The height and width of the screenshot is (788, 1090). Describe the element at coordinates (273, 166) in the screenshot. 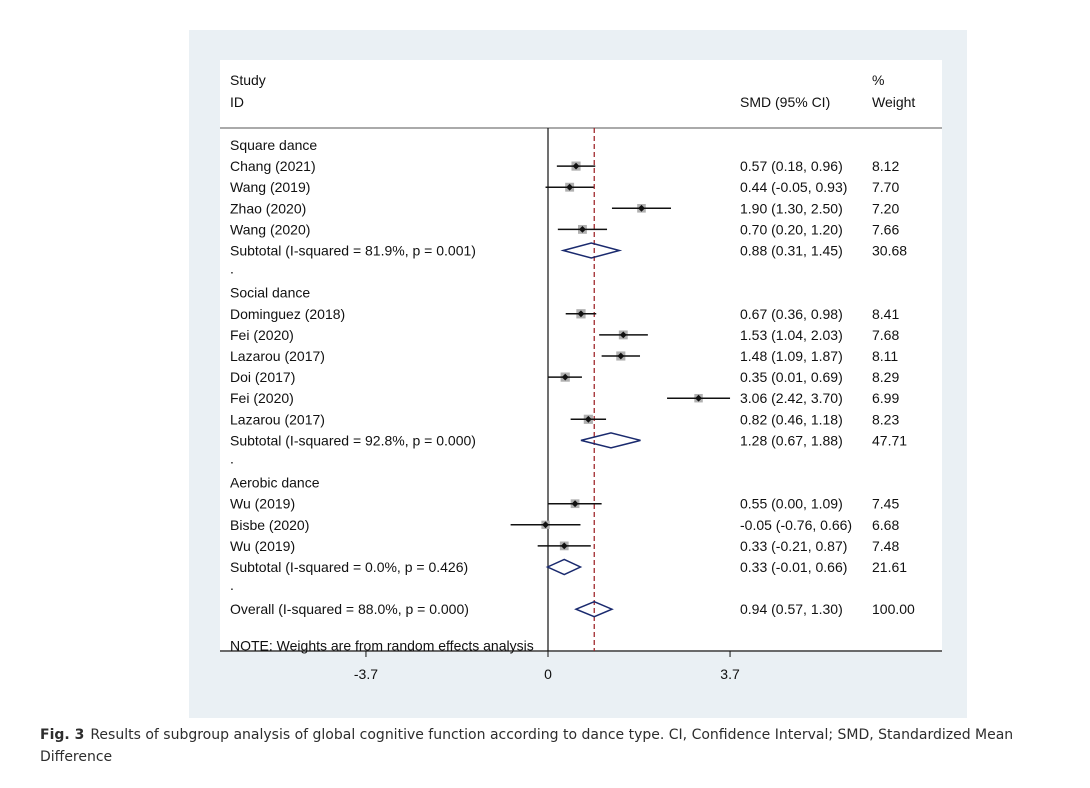

I see `study-label: Chang (2021)` at that location.